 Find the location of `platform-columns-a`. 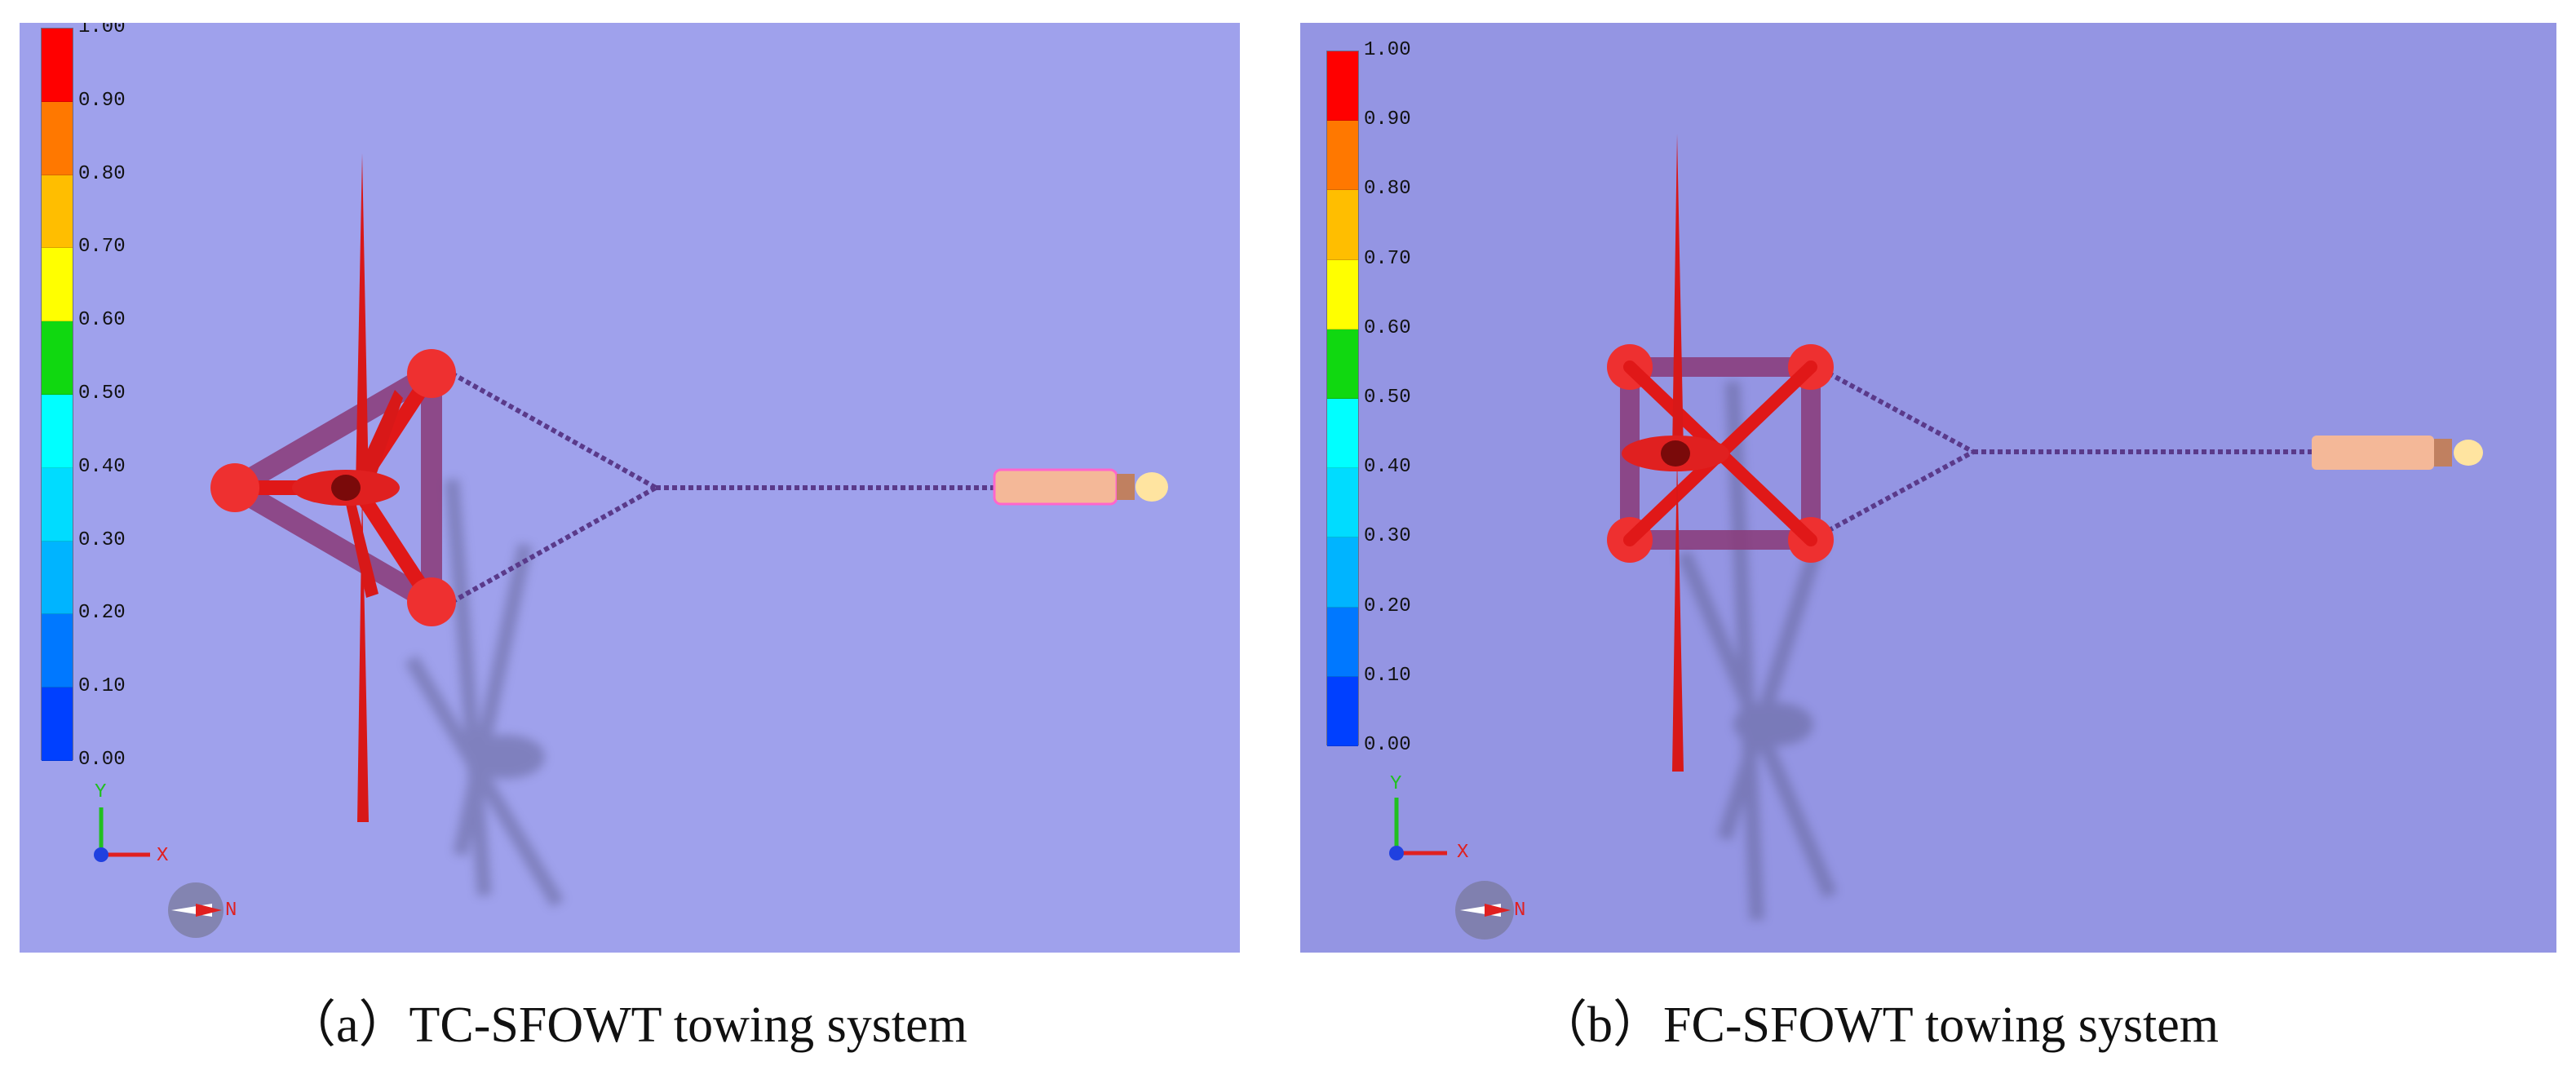

platform-columns-a is located at coordinates (333, 487).